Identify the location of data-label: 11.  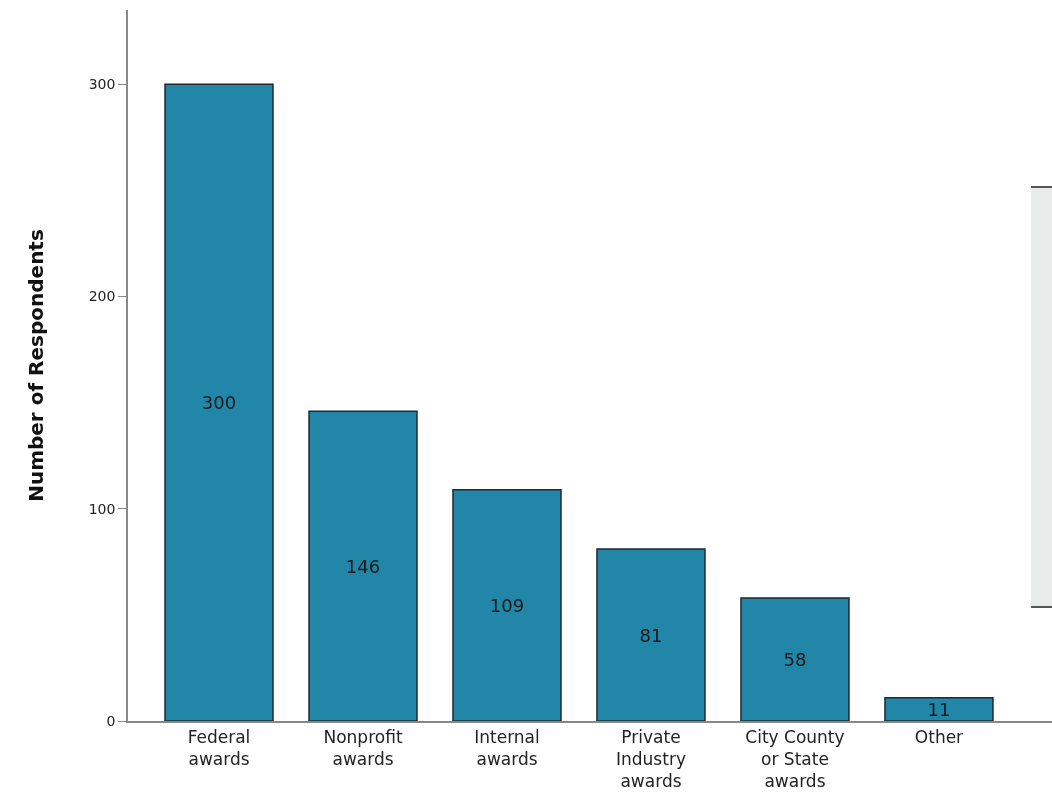
(939, 709).